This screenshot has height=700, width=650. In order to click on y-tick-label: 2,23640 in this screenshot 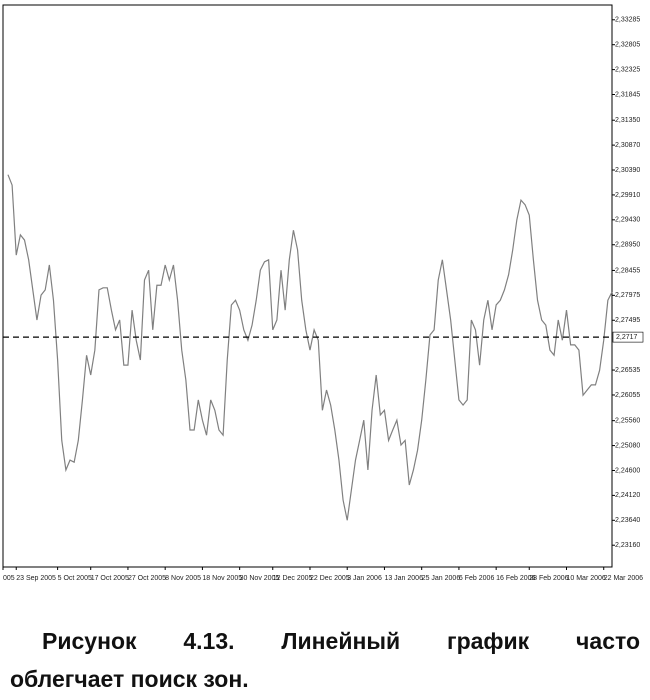, I will do `click(627, 520)`.